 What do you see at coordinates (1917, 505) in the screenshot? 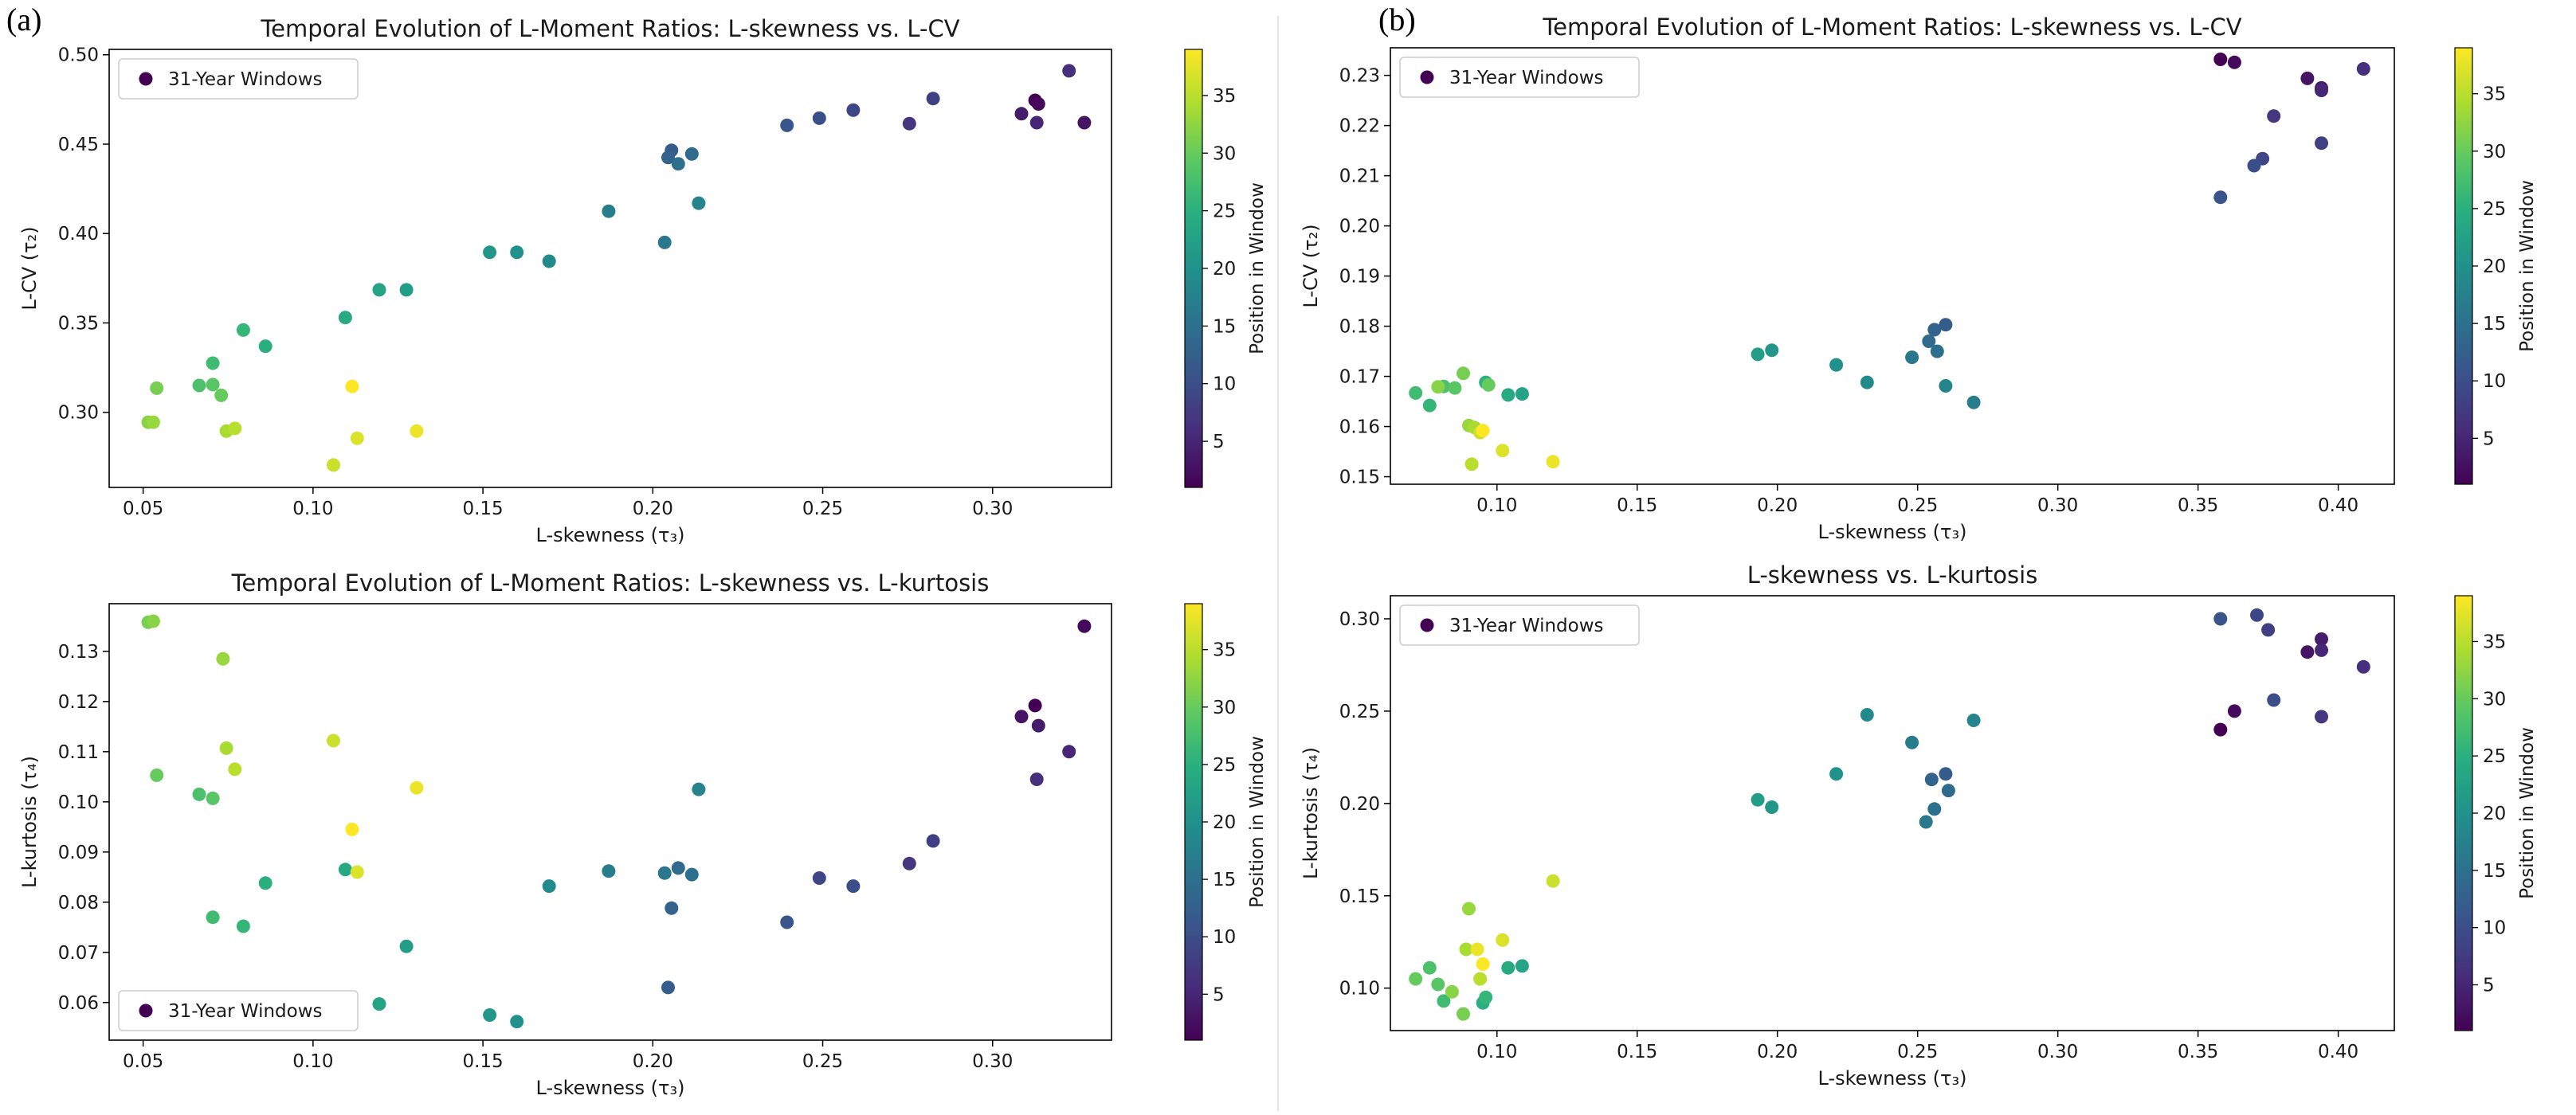
I see `x-tick-label: 0.25` at bounding box center [1917, 505].